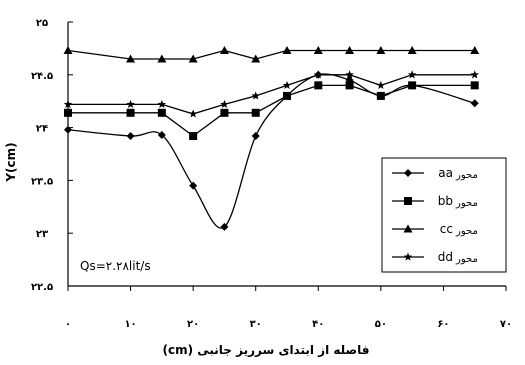 Image resolution: width=525 pixels, height=365 pixels. Describe the element at coordinates (446, 229) in the screenshot. I see `legend-label-cc: cc` at that location.